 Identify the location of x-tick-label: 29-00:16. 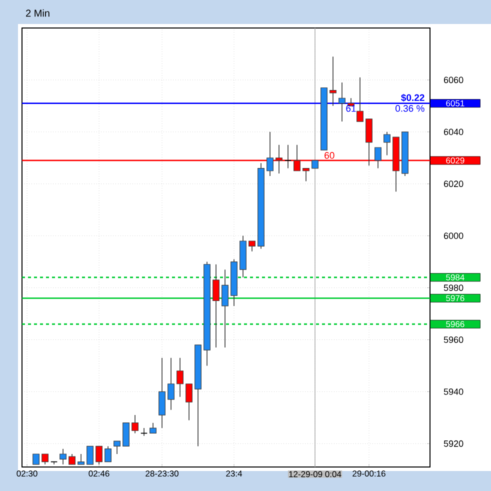
(369, 473).